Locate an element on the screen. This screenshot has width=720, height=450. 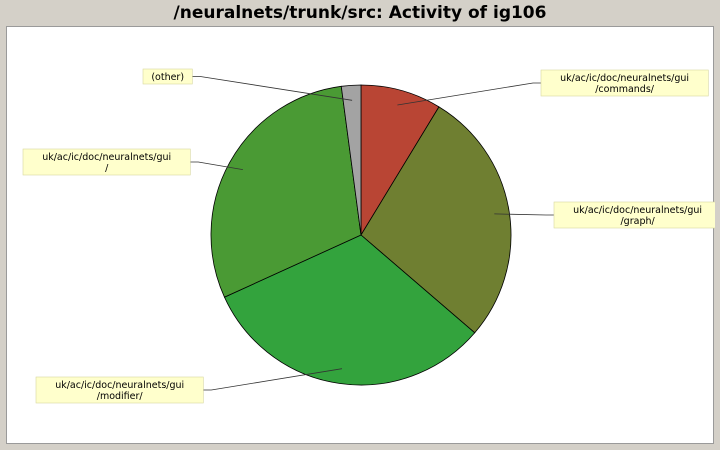
slice-label-text-4-0: (other) is located at coordinates (167, 77).